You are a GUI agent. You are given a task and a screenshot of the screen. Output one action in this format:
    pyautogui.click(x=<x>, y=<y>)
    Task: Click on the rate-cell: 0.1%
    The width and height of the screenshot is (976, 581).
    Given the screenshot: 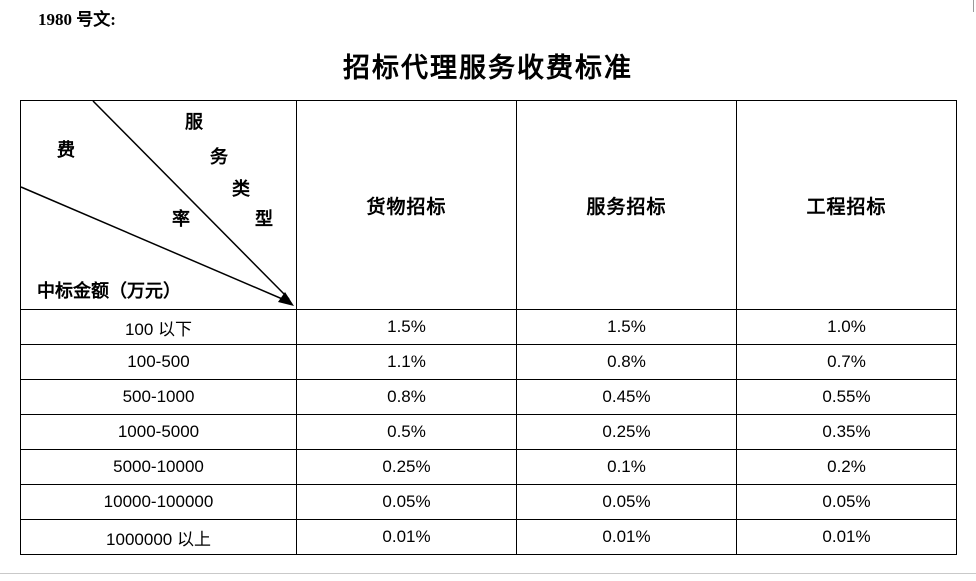 What is the action you would take?
    pyautogui.click(x=626, y=467)
    